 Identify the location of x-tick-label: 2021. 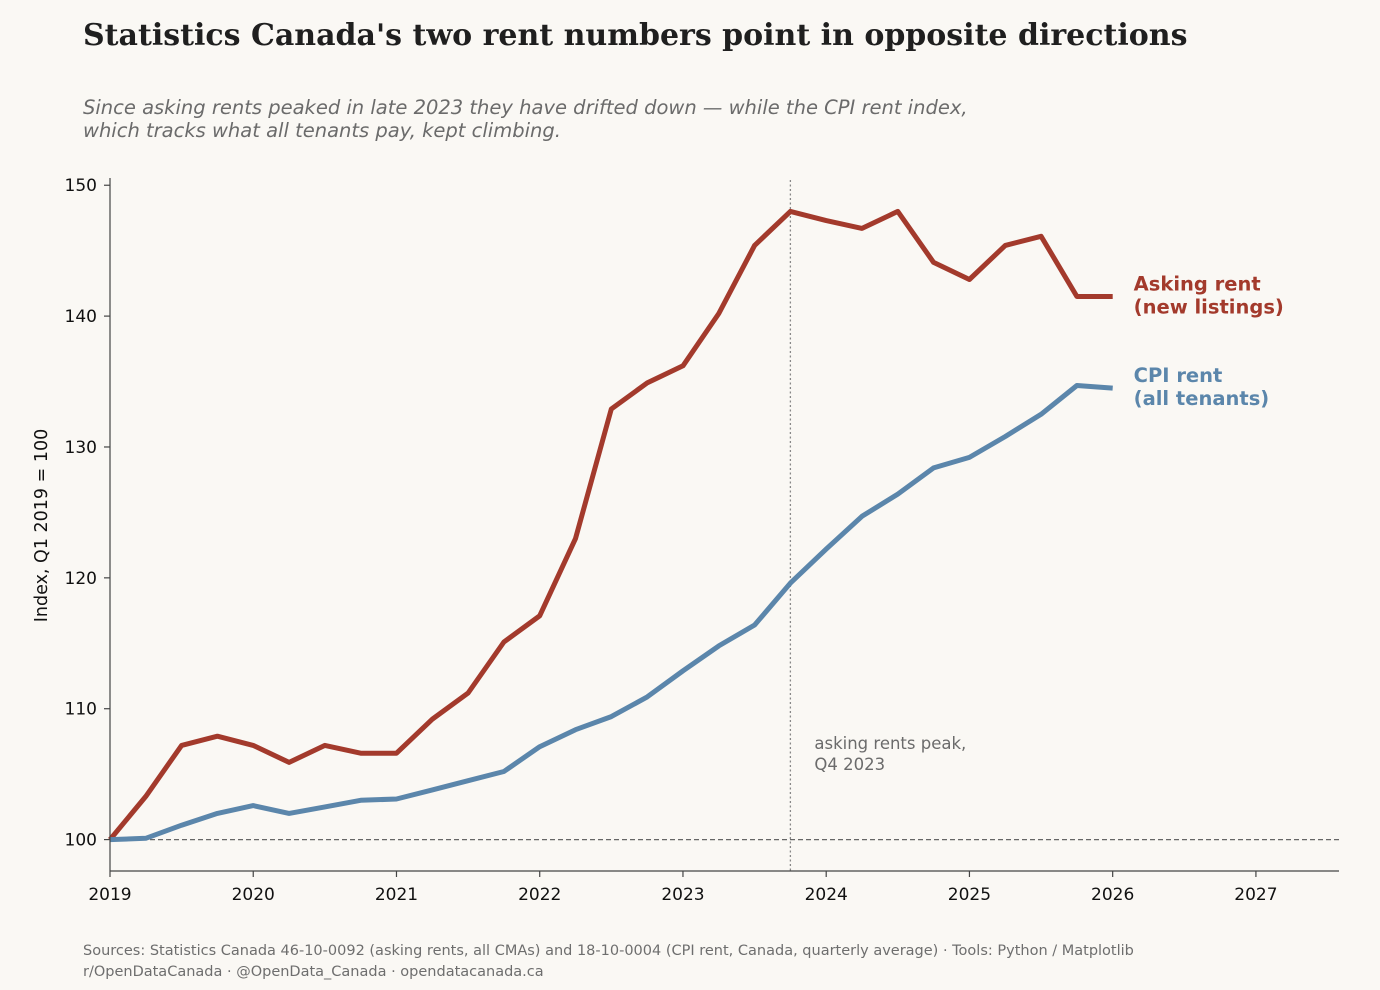
(396, 895).